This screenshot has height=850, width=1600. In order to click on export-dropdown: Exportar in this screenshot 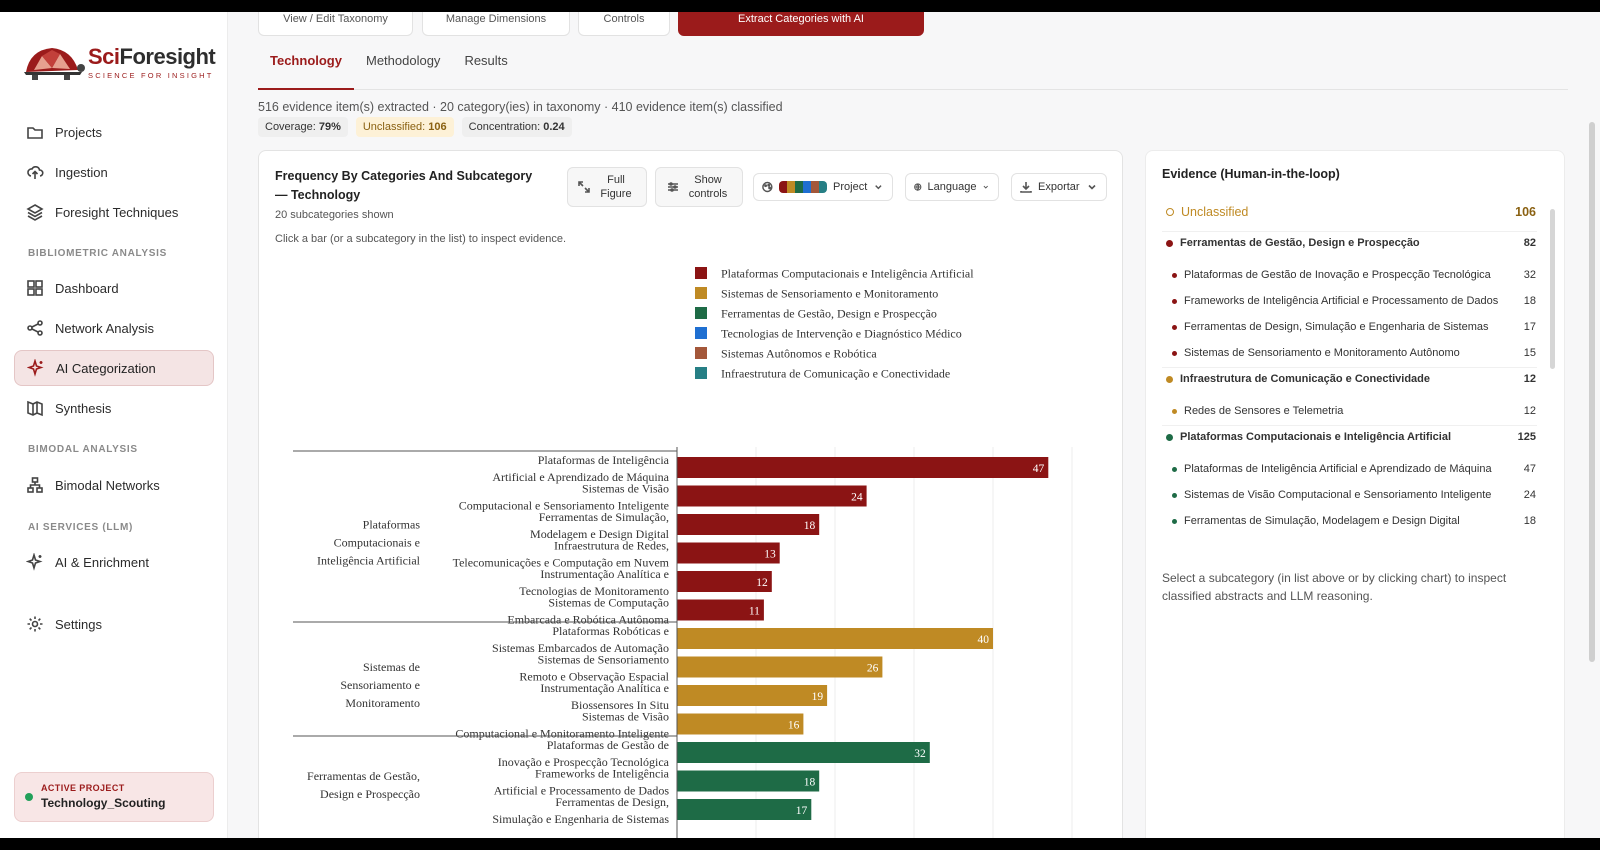, I will do `click(1059, 187)`.